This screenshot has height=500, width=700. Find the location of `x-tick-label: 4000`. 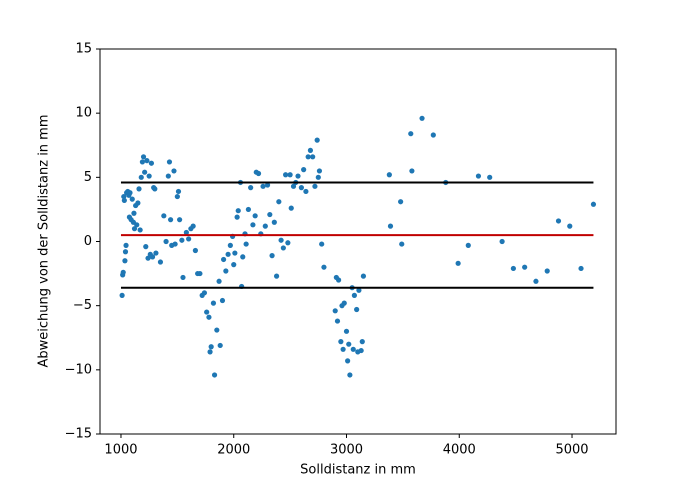

x-tick-label: 4000 is located at coordinates (459, 450).